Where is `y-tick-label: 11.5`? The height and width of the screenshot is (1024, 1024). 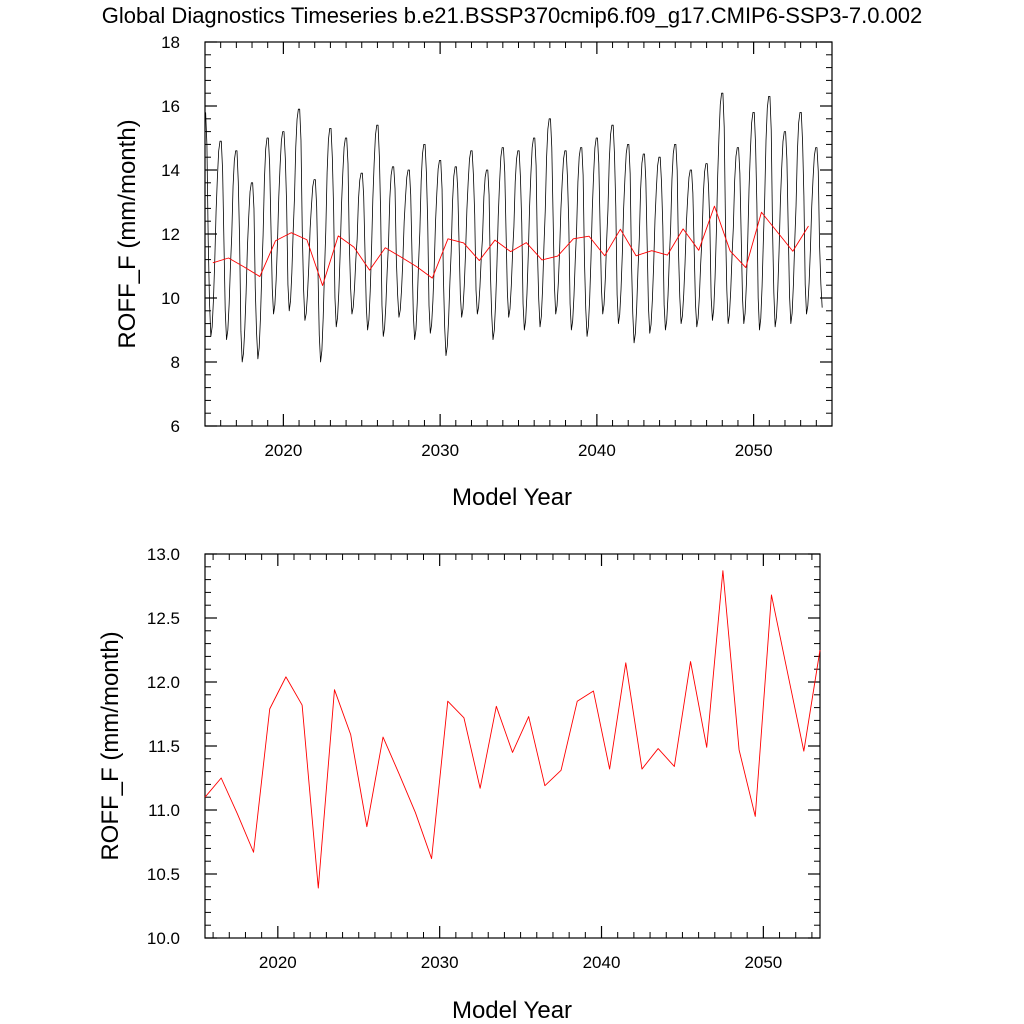 y-tick-label: 11.5 is located at coordinates (164, 746).